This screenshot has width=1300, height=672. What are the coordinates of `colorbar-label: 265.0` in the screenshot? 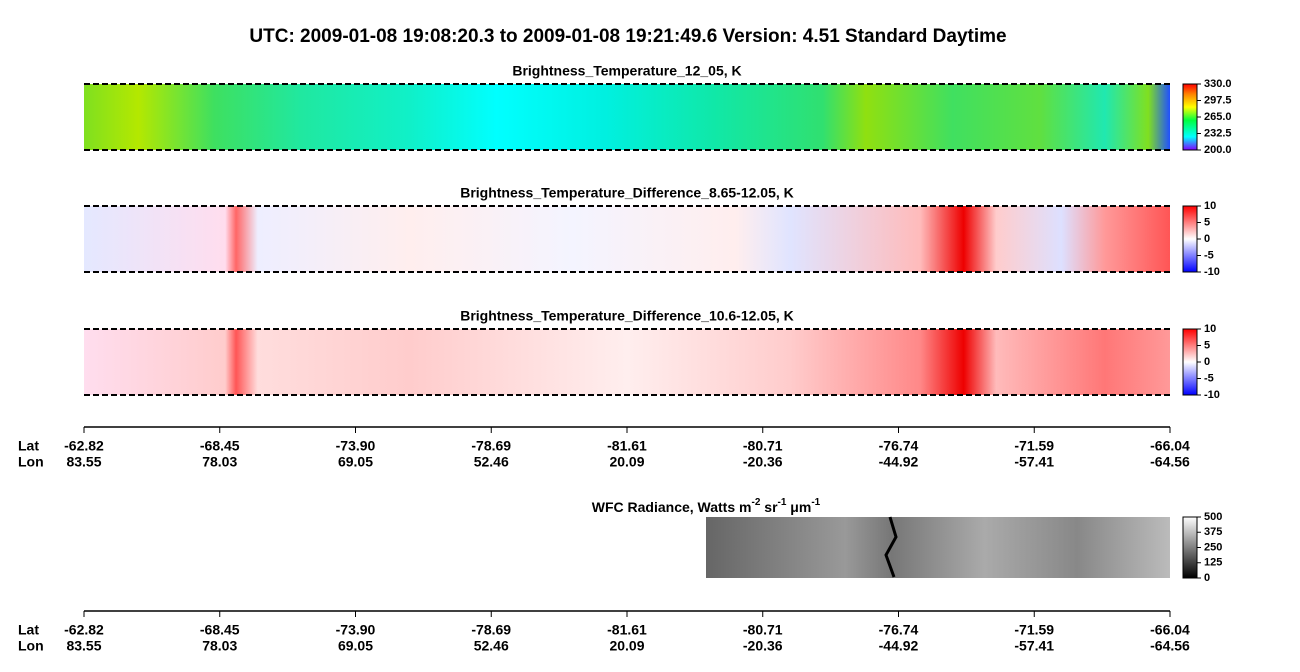 It's located at (1218, 117).